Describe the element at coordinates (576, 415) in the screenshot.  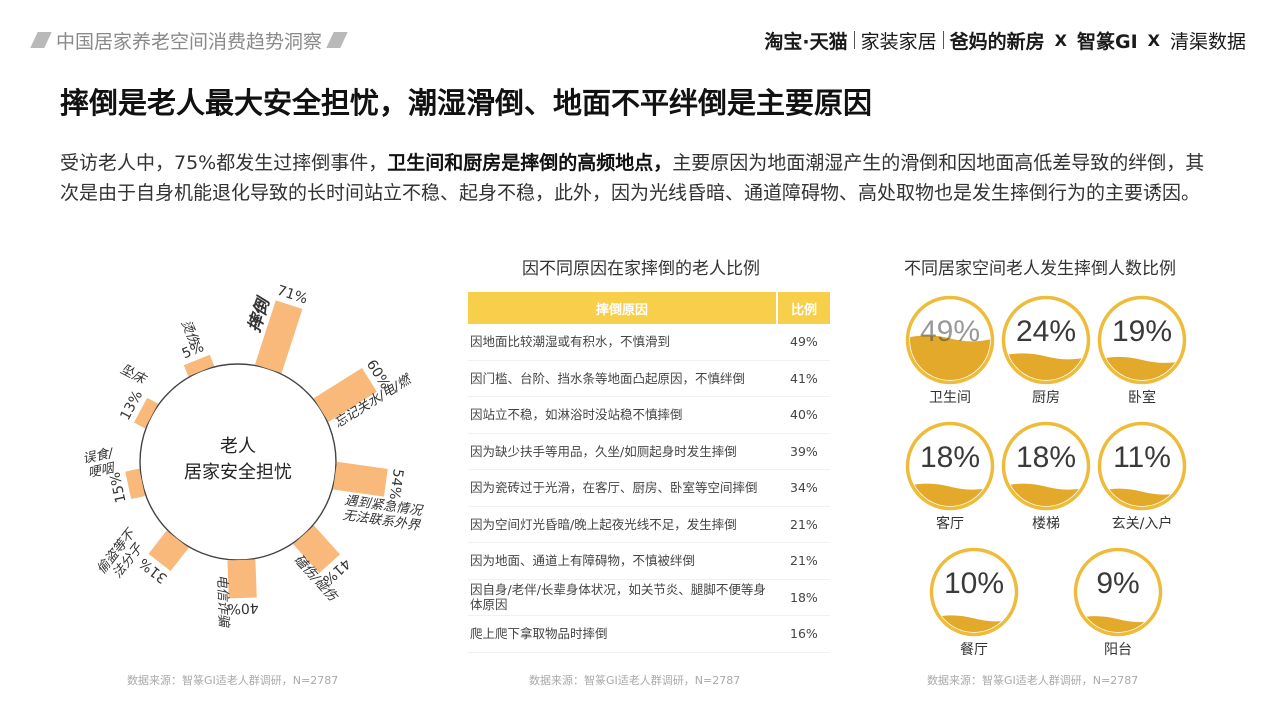
I see `table-cell-reason: 因站立不稳，如淋浴时没站稳不慎摔倒` at that location.